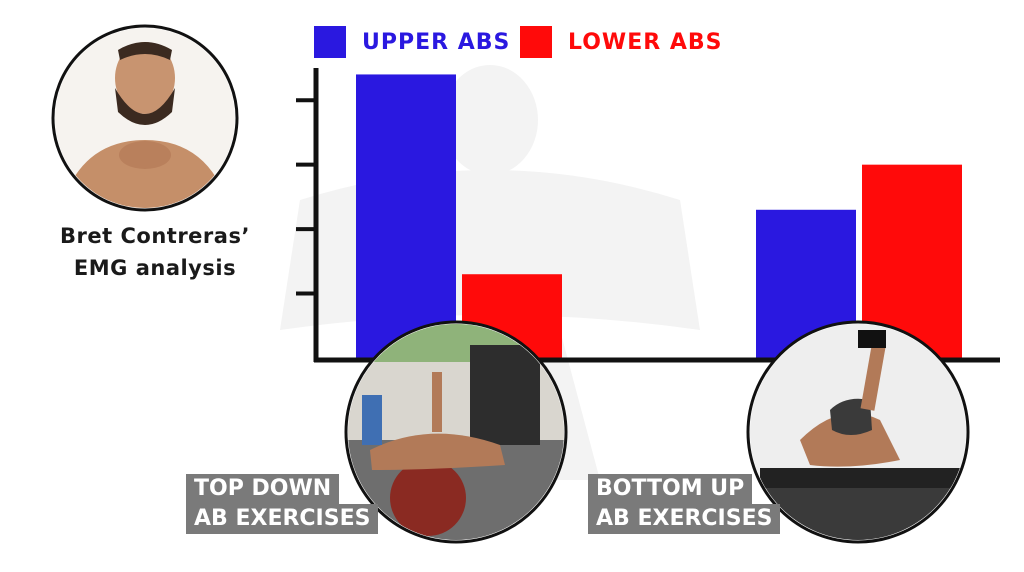 This screenshot has height=572, width=1024. I want to click on tag-left-line-2: AB EXERCISES, so click(282, 519).